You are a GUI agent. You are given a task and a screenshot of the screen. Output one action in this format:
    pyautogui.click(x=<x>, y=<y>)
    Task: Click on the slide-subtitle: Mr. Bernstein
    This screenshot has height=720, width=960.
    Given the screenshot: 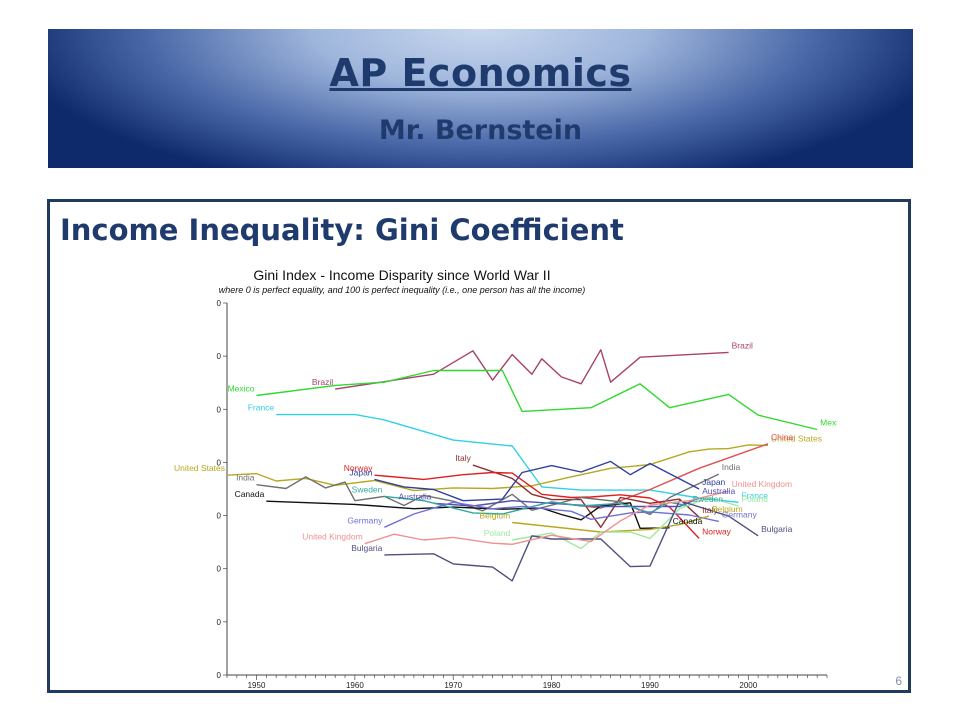 What is the action you would take?
    pyautogui.click(x=480, y=130)
    